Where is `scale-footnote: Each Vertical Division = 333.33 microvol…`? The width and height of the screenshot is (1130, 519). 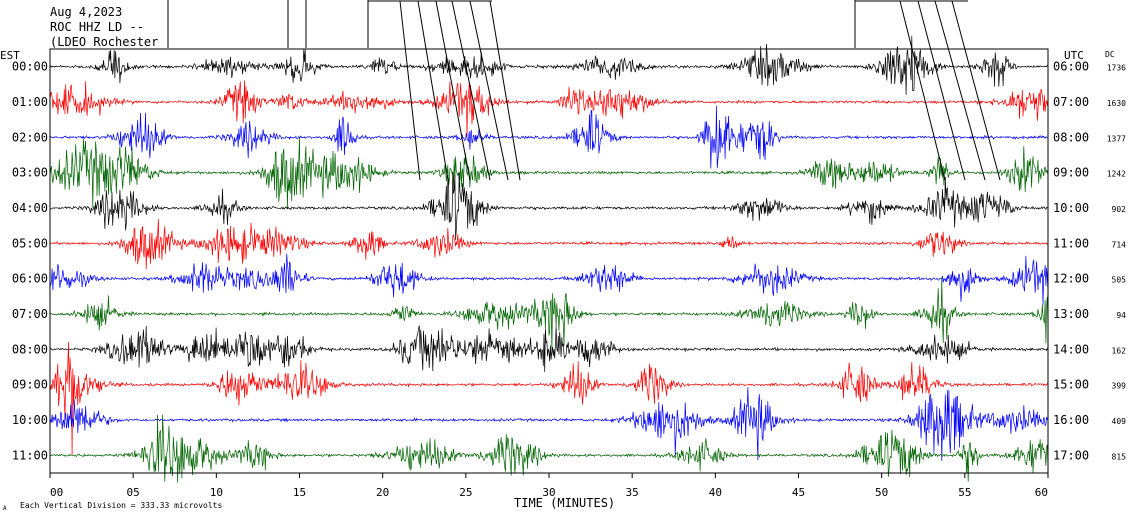
scale-footnote: Each Vertical Division = 333.33 microvol… is located at coordinates (121, 505).